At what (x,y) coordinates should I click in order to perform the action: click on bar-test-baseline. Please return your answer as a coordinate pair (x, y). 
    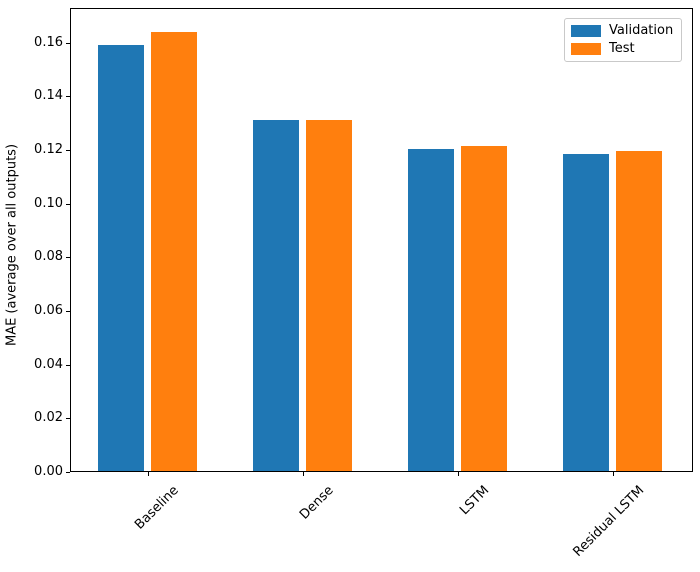
    Looking at the image, I should click on (174, 251).